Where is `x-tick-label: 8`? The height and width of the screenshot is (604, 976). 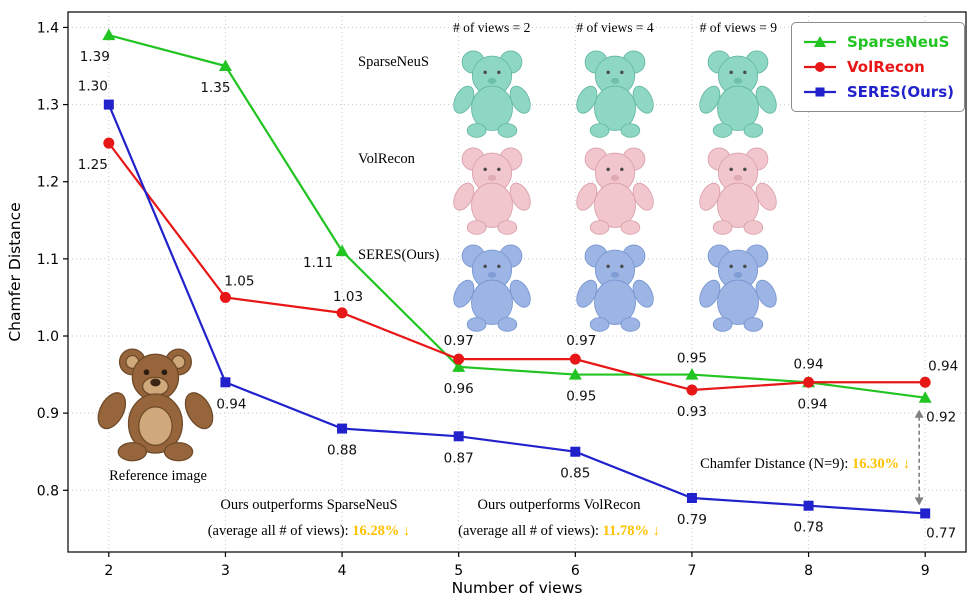 x-tick-label: 8 is located at coordinates (808, 571).